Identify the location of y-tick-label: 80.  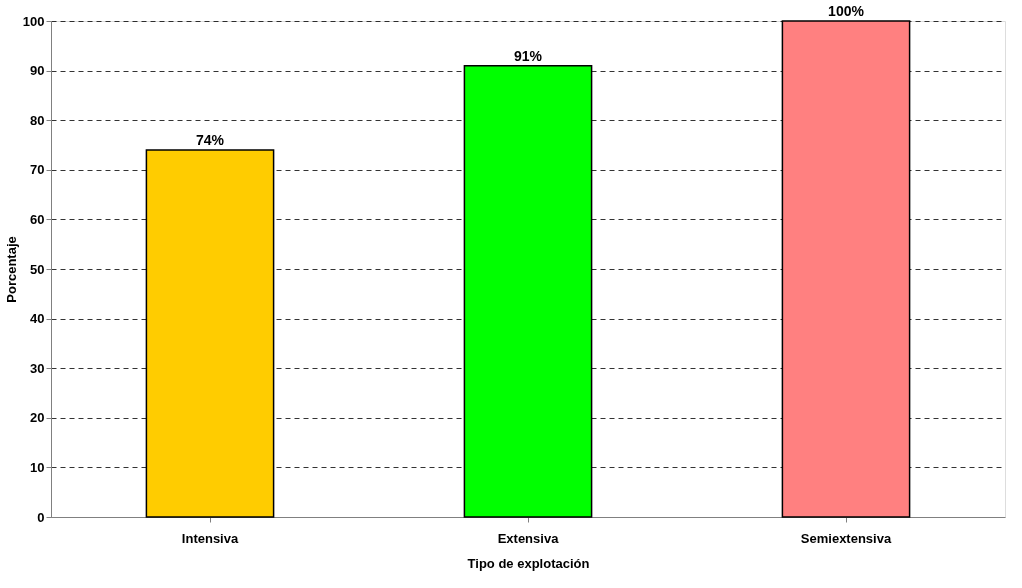
(37, 120).